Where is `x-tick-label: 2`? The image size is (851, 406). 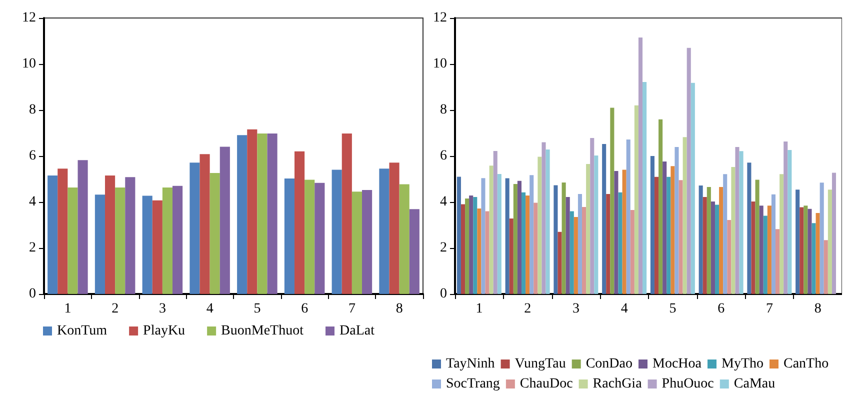 x-tick-label: 2 is located at coordinates (528, 309).